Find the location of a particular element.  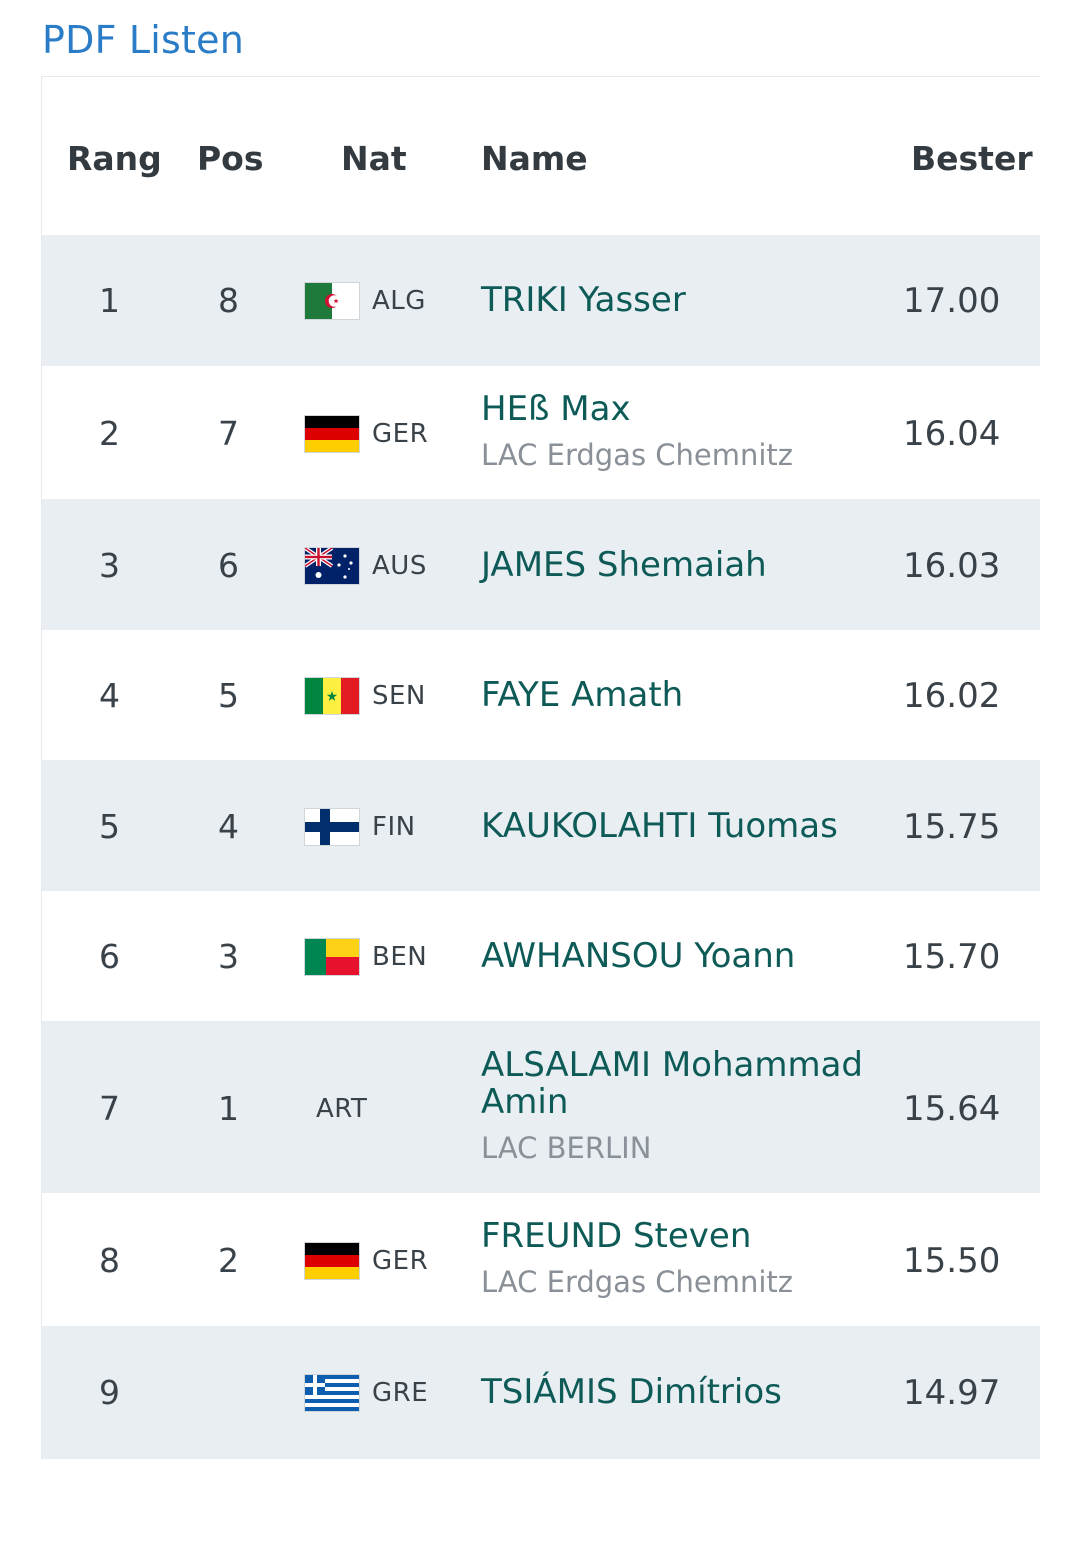

athlete-name-link: TRIKI Yasser is located at coordinates (583, 300).